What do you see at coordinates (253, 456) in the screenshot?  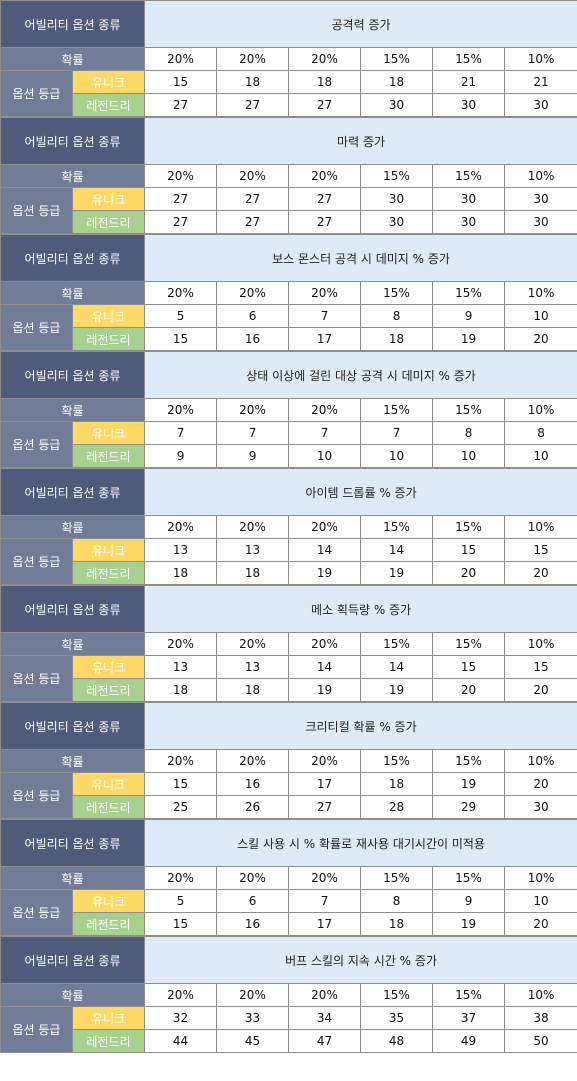 I see `legendary-value: 9` at bounding box center [253, 456].